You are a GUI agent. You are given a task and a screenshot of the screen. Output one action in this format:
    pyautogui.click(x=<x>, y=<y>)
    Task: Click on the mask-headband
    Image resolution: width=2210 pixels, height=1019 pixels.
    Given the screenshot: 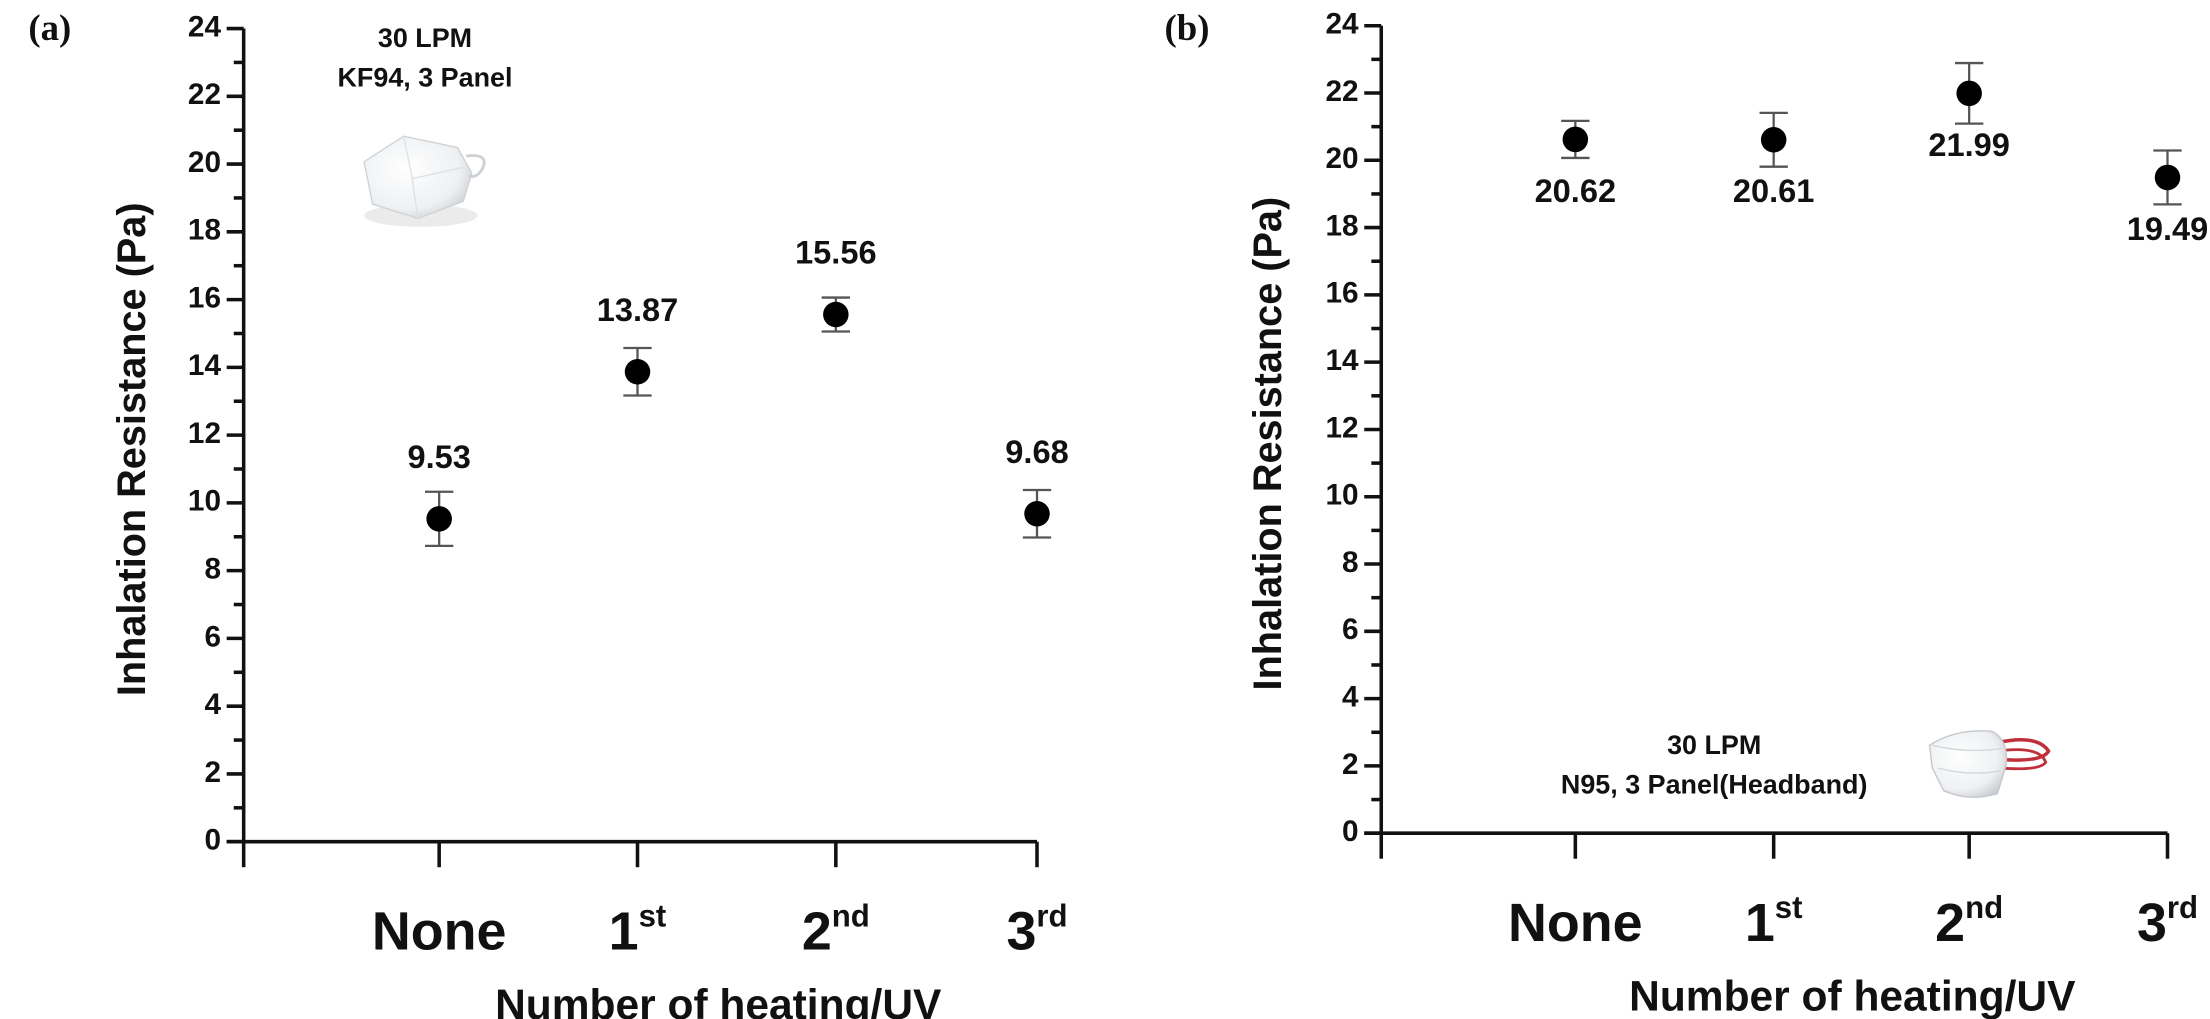 What is the action you would take?
    pyautogui.click(x=2024, y=749)
    